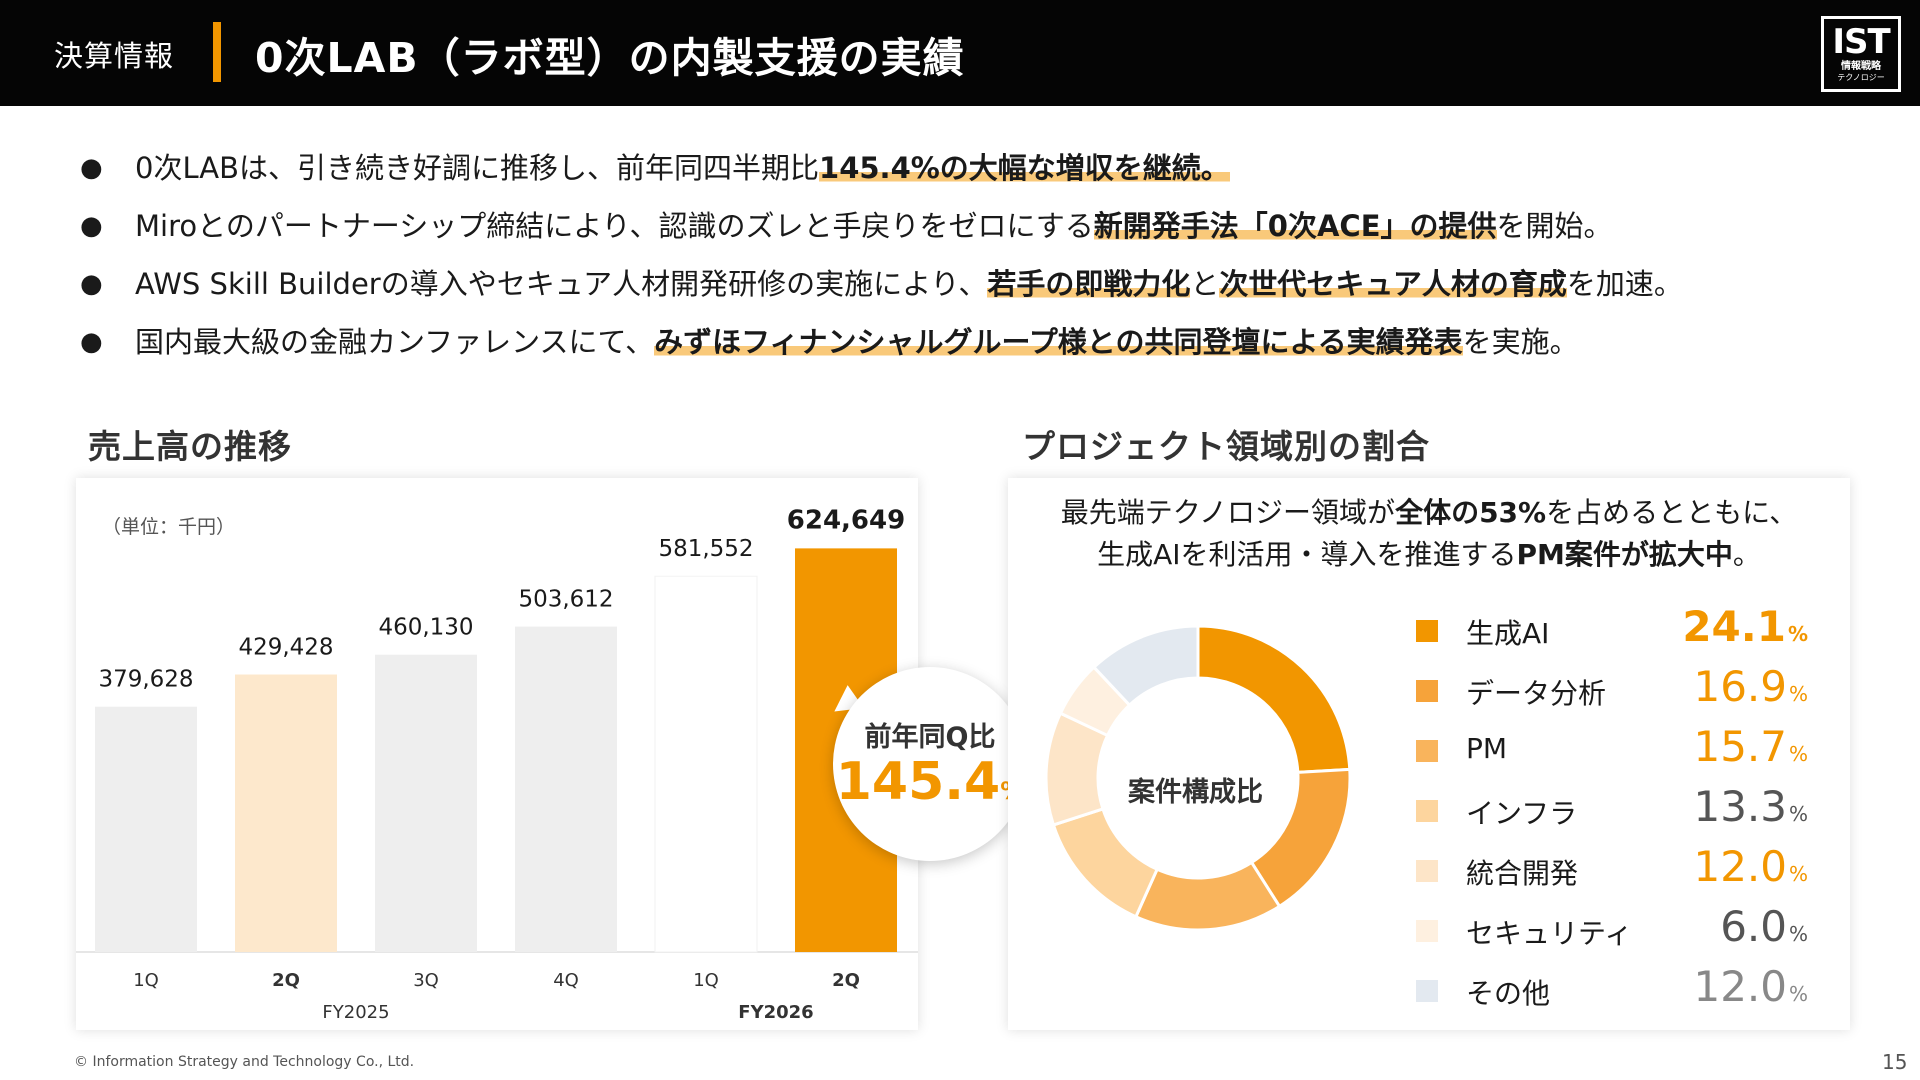  What do you see at coordinates (1616, 866) in the screenshot?
I see `legend-item: 統合開発 12.0%` at bounding box center [1616, 866].